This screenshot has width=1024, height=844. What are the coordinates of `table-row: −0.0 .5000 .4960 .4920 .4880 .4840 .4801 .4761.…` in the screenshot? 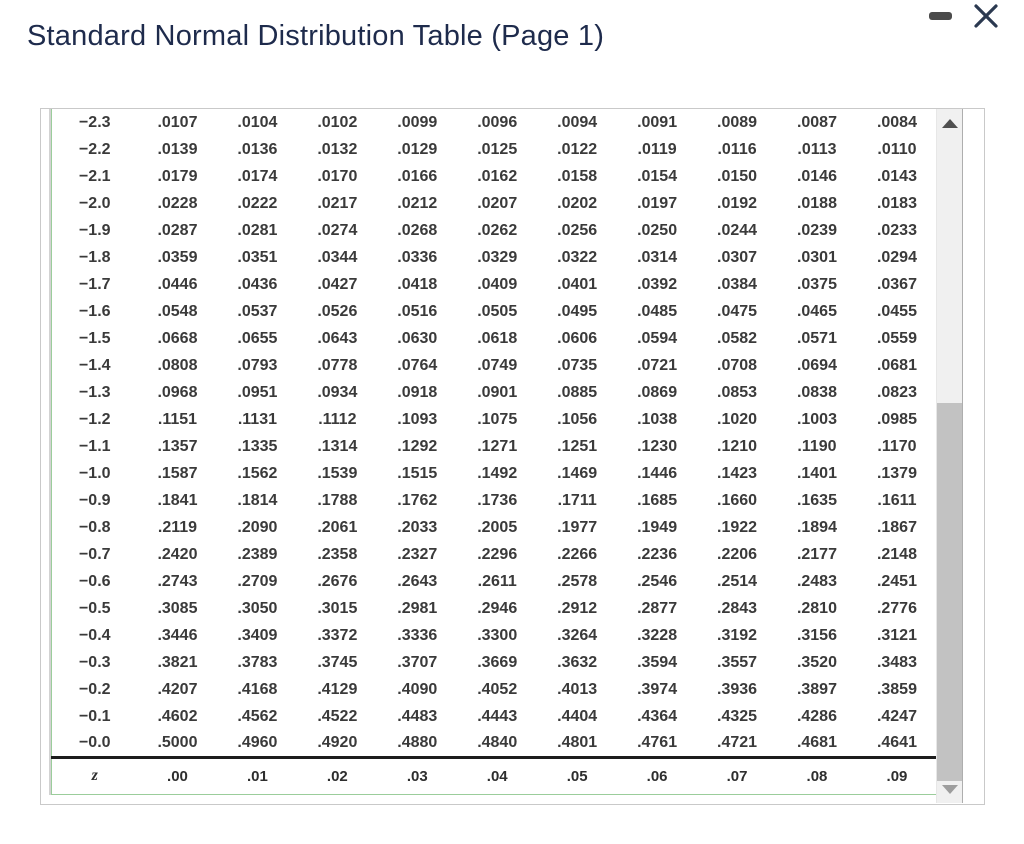 It's located at (495, 743).